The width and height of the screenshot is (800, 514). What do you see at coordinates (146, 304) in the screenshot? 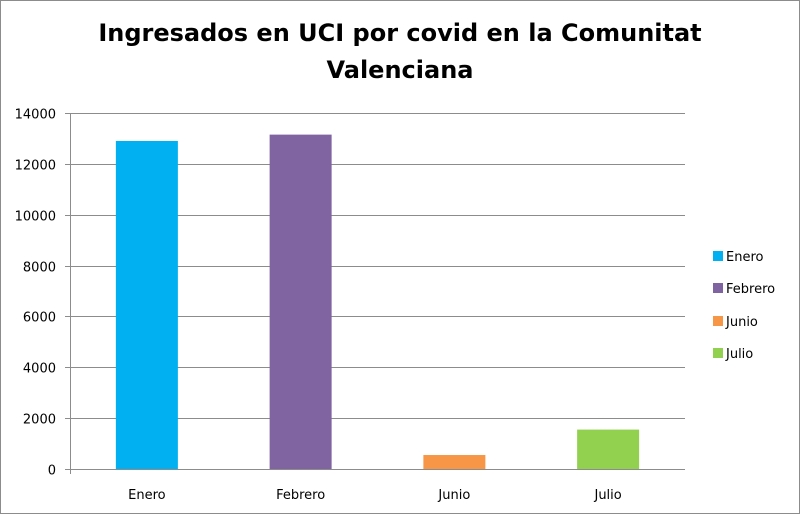
I see `bar-enero` at bounding box center [146, 304].